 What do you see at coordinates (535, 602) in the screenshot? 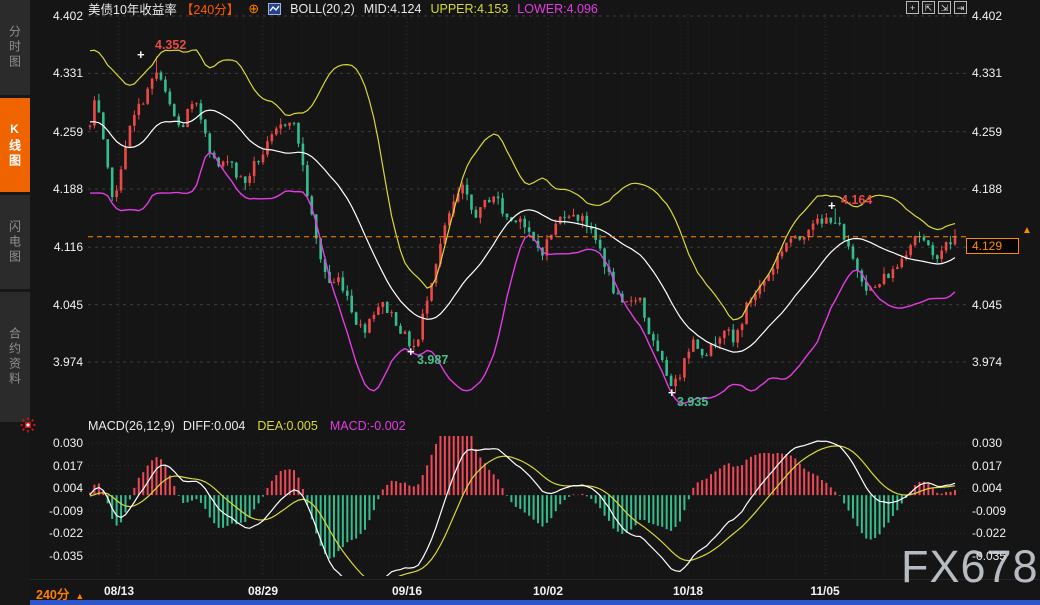
I see `bottom-accent-bar` at bounding box center [535, 602].